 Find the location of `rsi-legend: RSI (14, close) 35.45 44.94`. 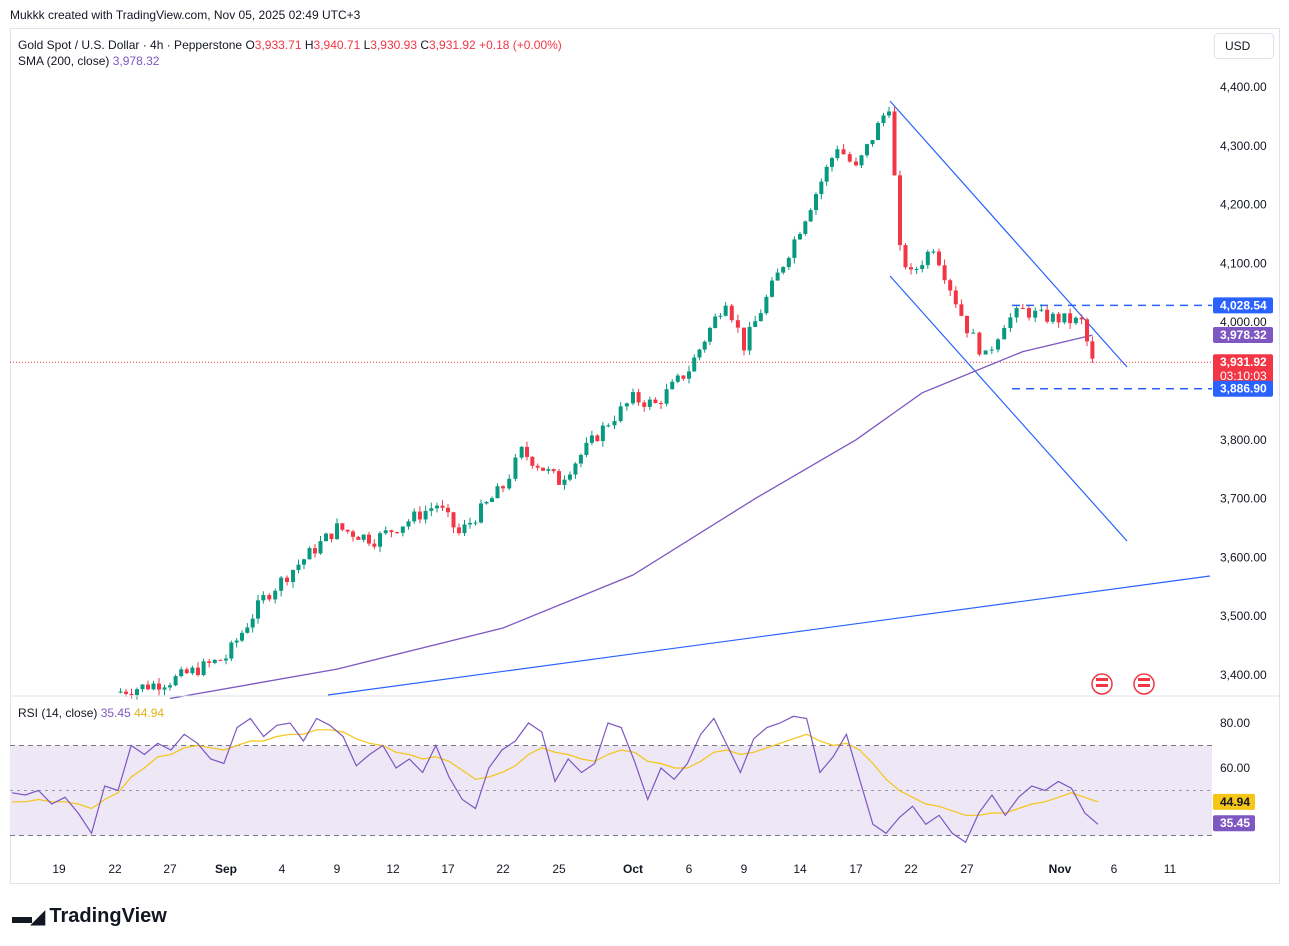

rsi-legend: RSI (14, close) 35.45 44.94 is located at coordinates (91, 713).